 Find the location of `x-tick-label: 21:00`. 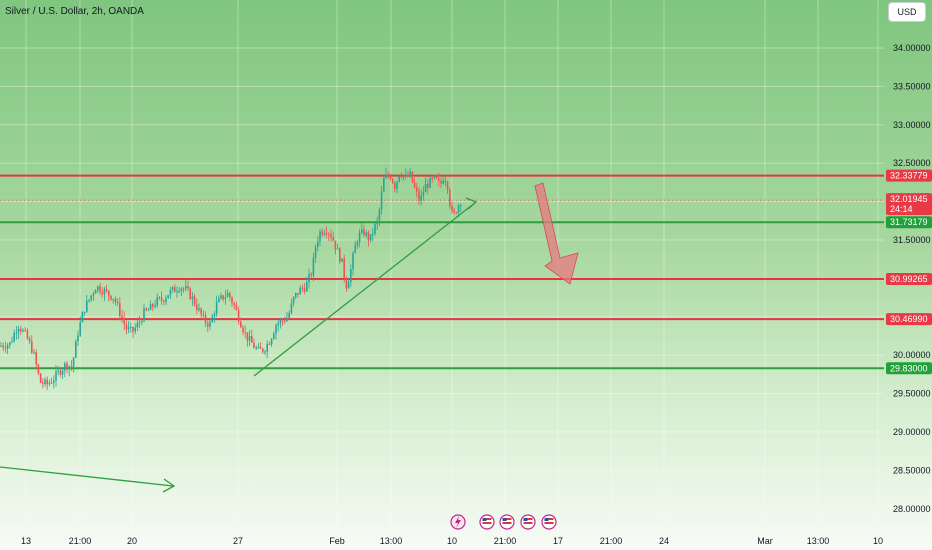

x-tick-label: 21:00 is located at coordinates (80, 541).